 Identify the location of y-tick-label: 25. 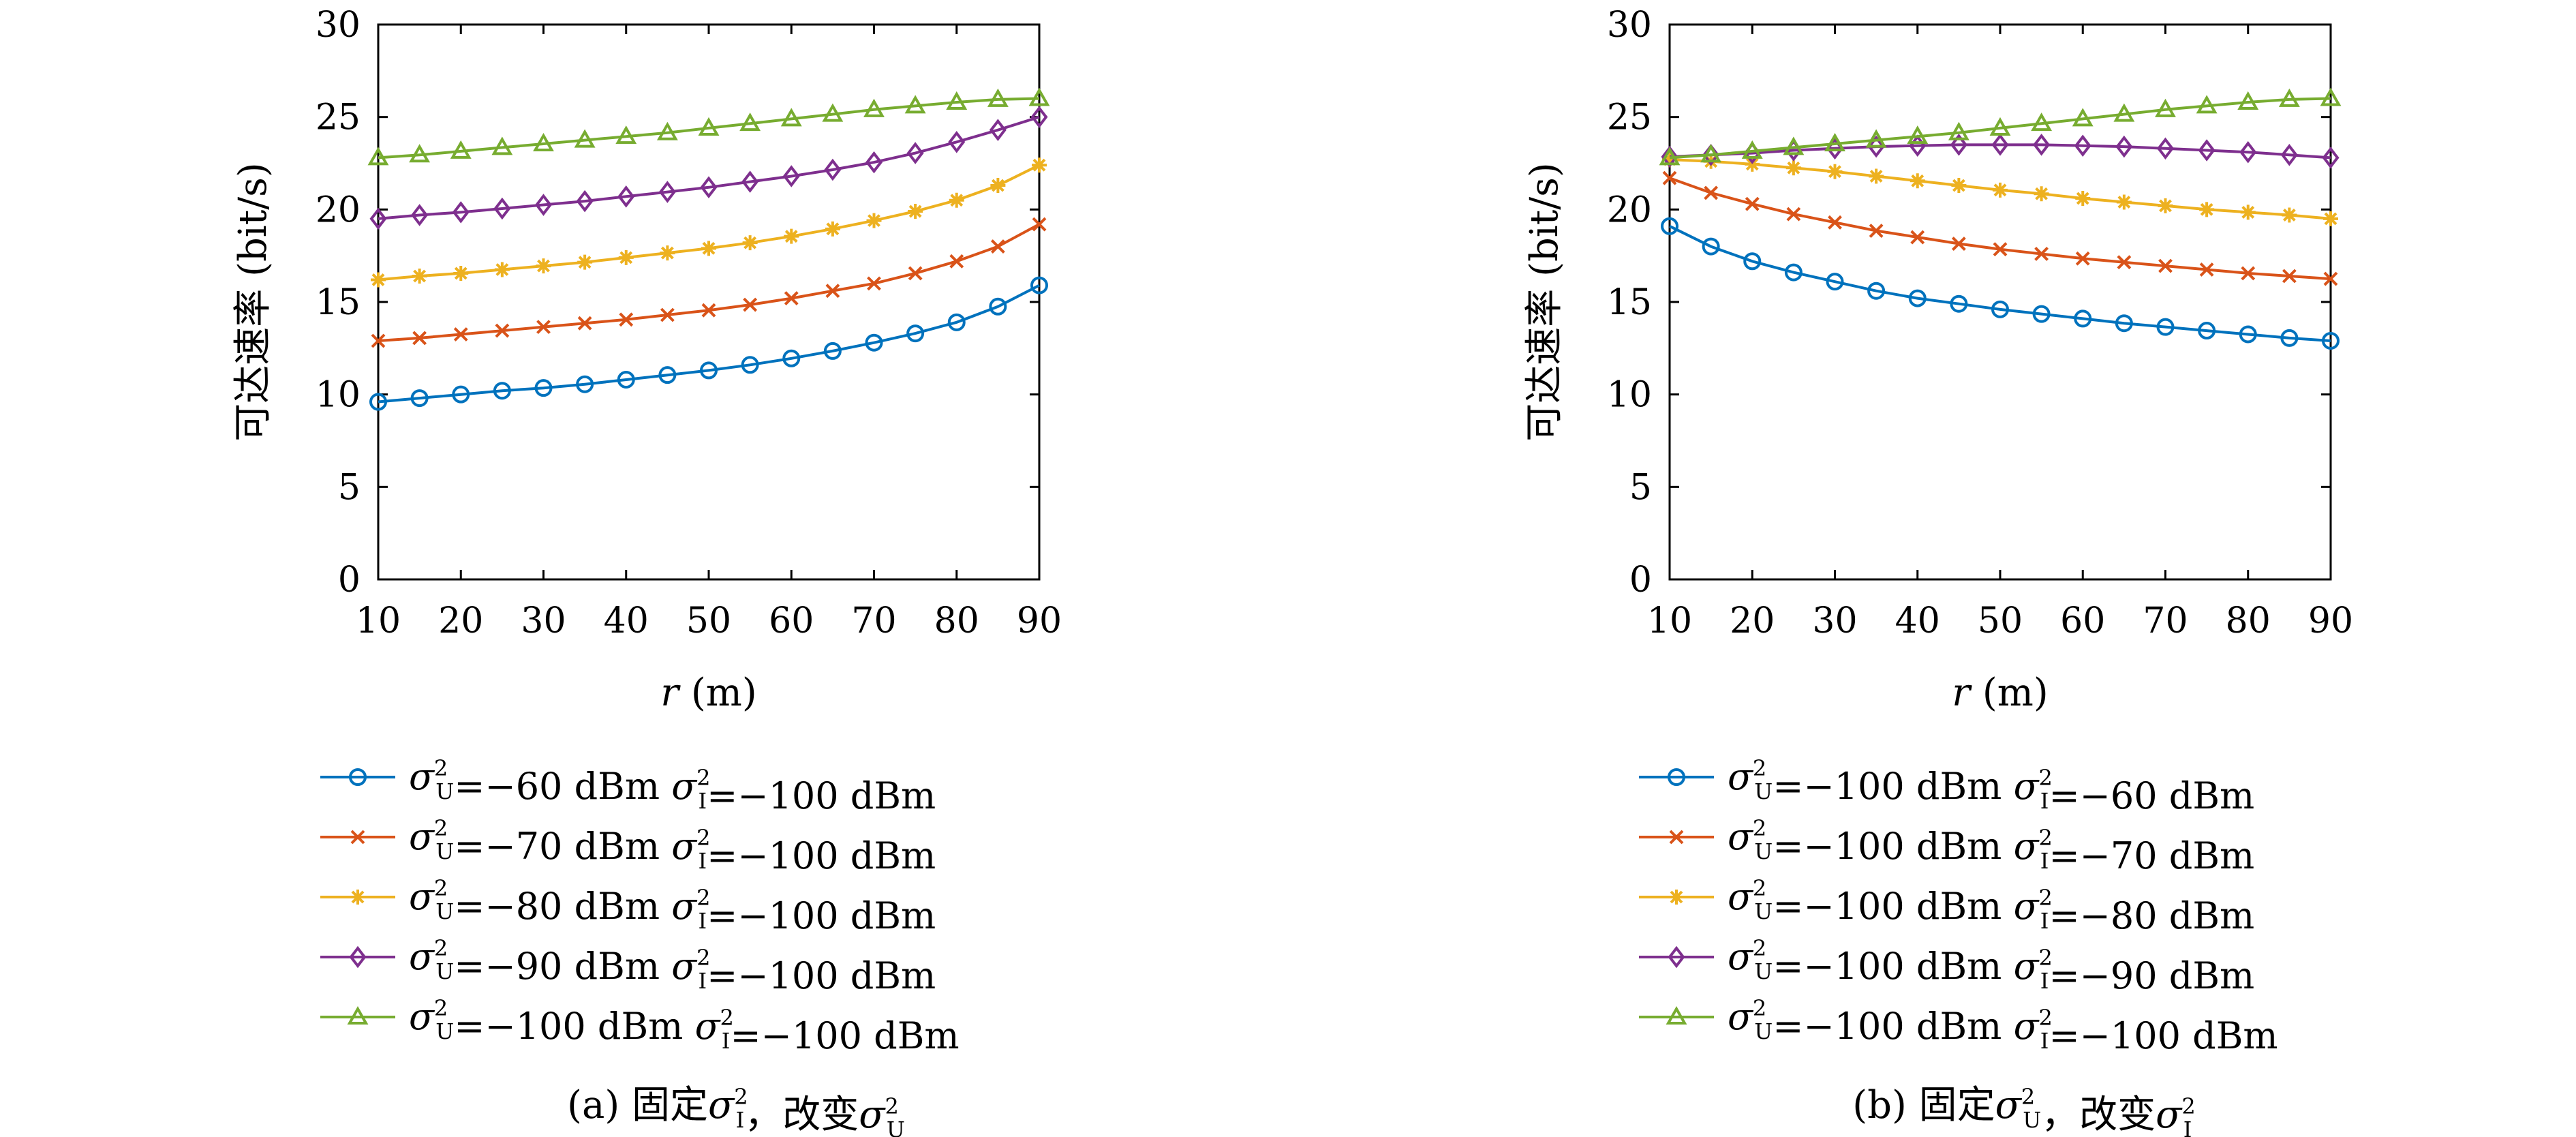
(1629, 117).